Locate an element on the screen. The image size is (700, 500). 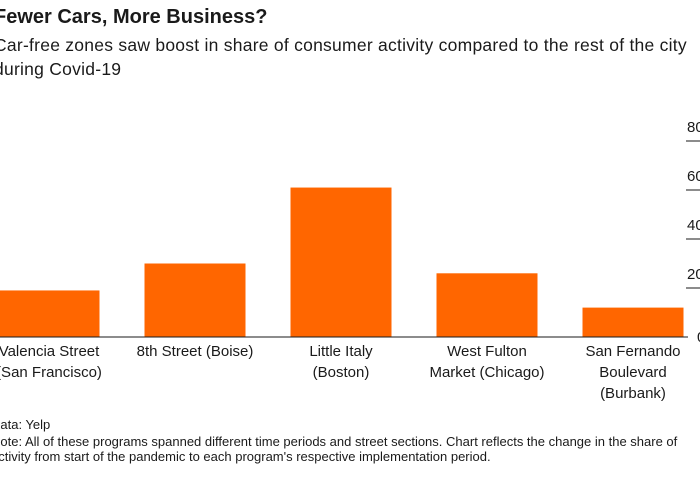
source-note: Data: Yelp is located at coordinates (25, 424).